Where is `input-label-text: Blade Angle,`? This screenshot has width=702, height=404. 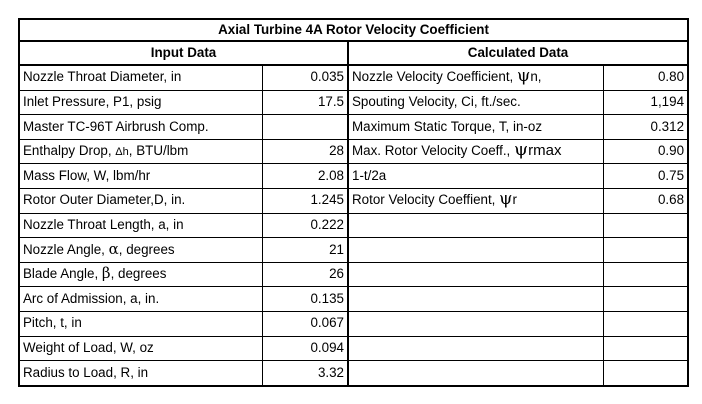
input-label-text: Blade Angle, is located at coordinates (62, 274).